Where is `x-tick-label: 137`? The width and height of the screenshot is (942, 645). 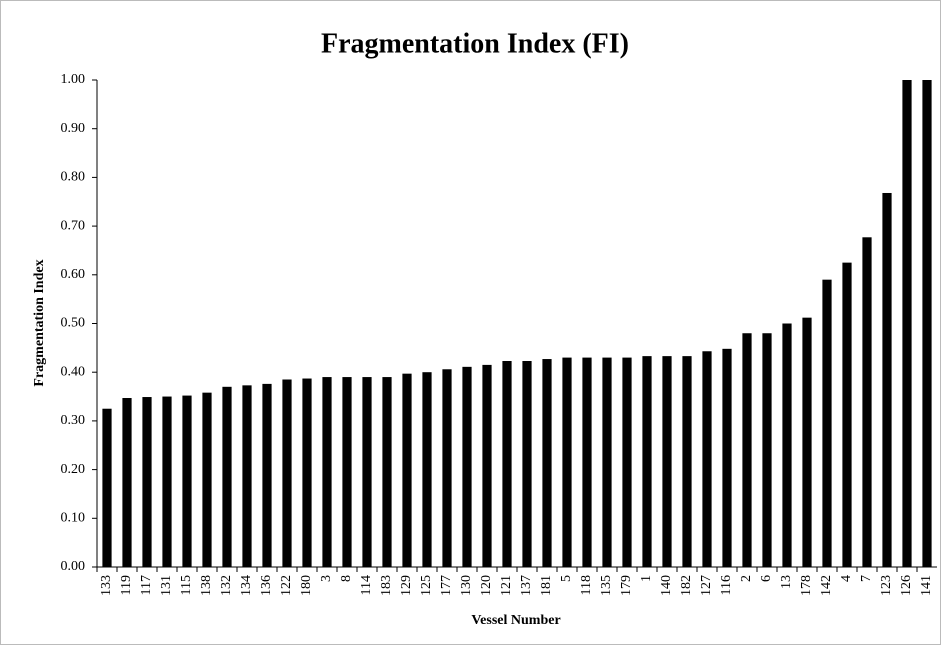 x-tick-label: 137 is located at coordinates (526, 585).